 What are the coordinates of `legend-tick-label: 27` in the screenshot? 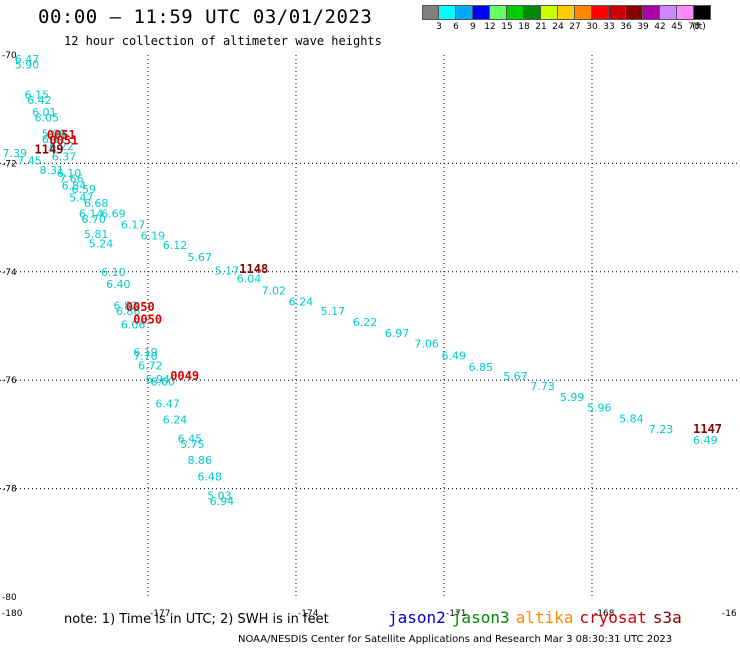 It's located at (575, 27).